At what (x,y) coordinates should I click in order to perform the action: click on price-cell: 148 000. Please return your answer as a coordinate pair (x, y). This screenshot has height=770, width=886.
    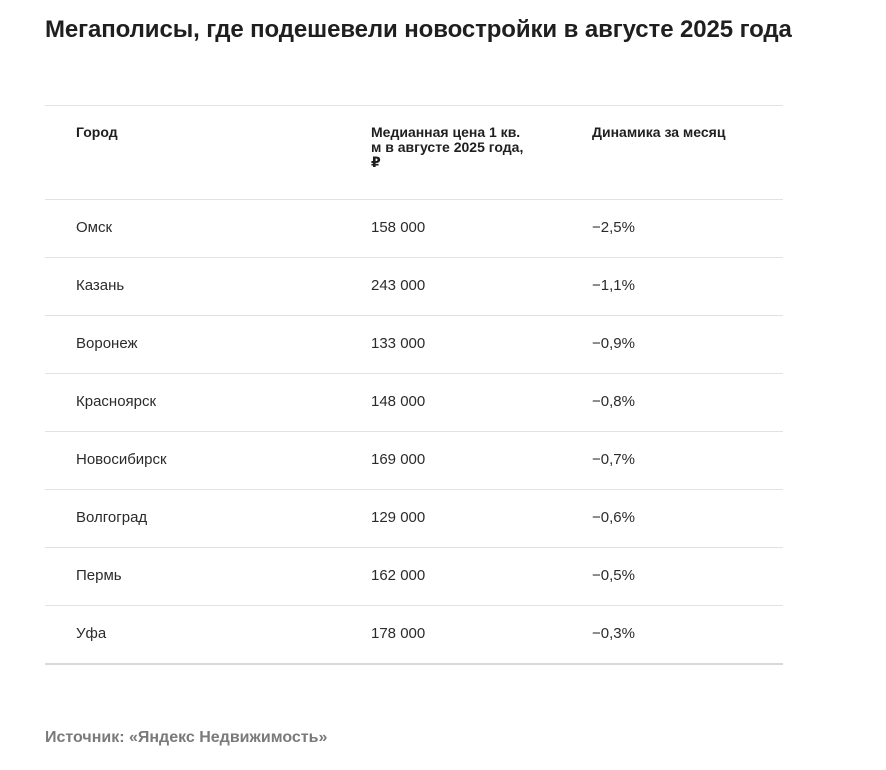
    Looking at the image, I should click on (398, 401).